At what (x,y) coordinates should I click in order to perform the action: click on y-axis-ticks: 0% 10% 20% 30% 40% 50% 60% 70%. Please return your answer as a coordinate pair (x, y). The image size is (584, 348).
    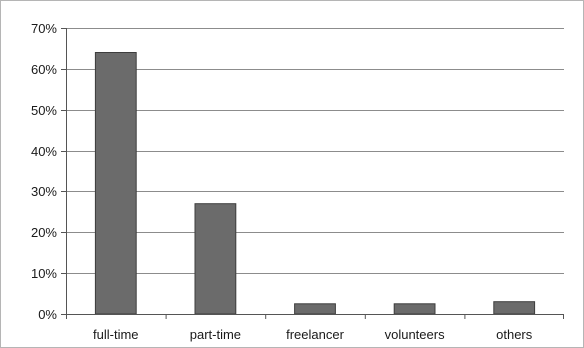
    Looking at the image, I should click on (48, 171).